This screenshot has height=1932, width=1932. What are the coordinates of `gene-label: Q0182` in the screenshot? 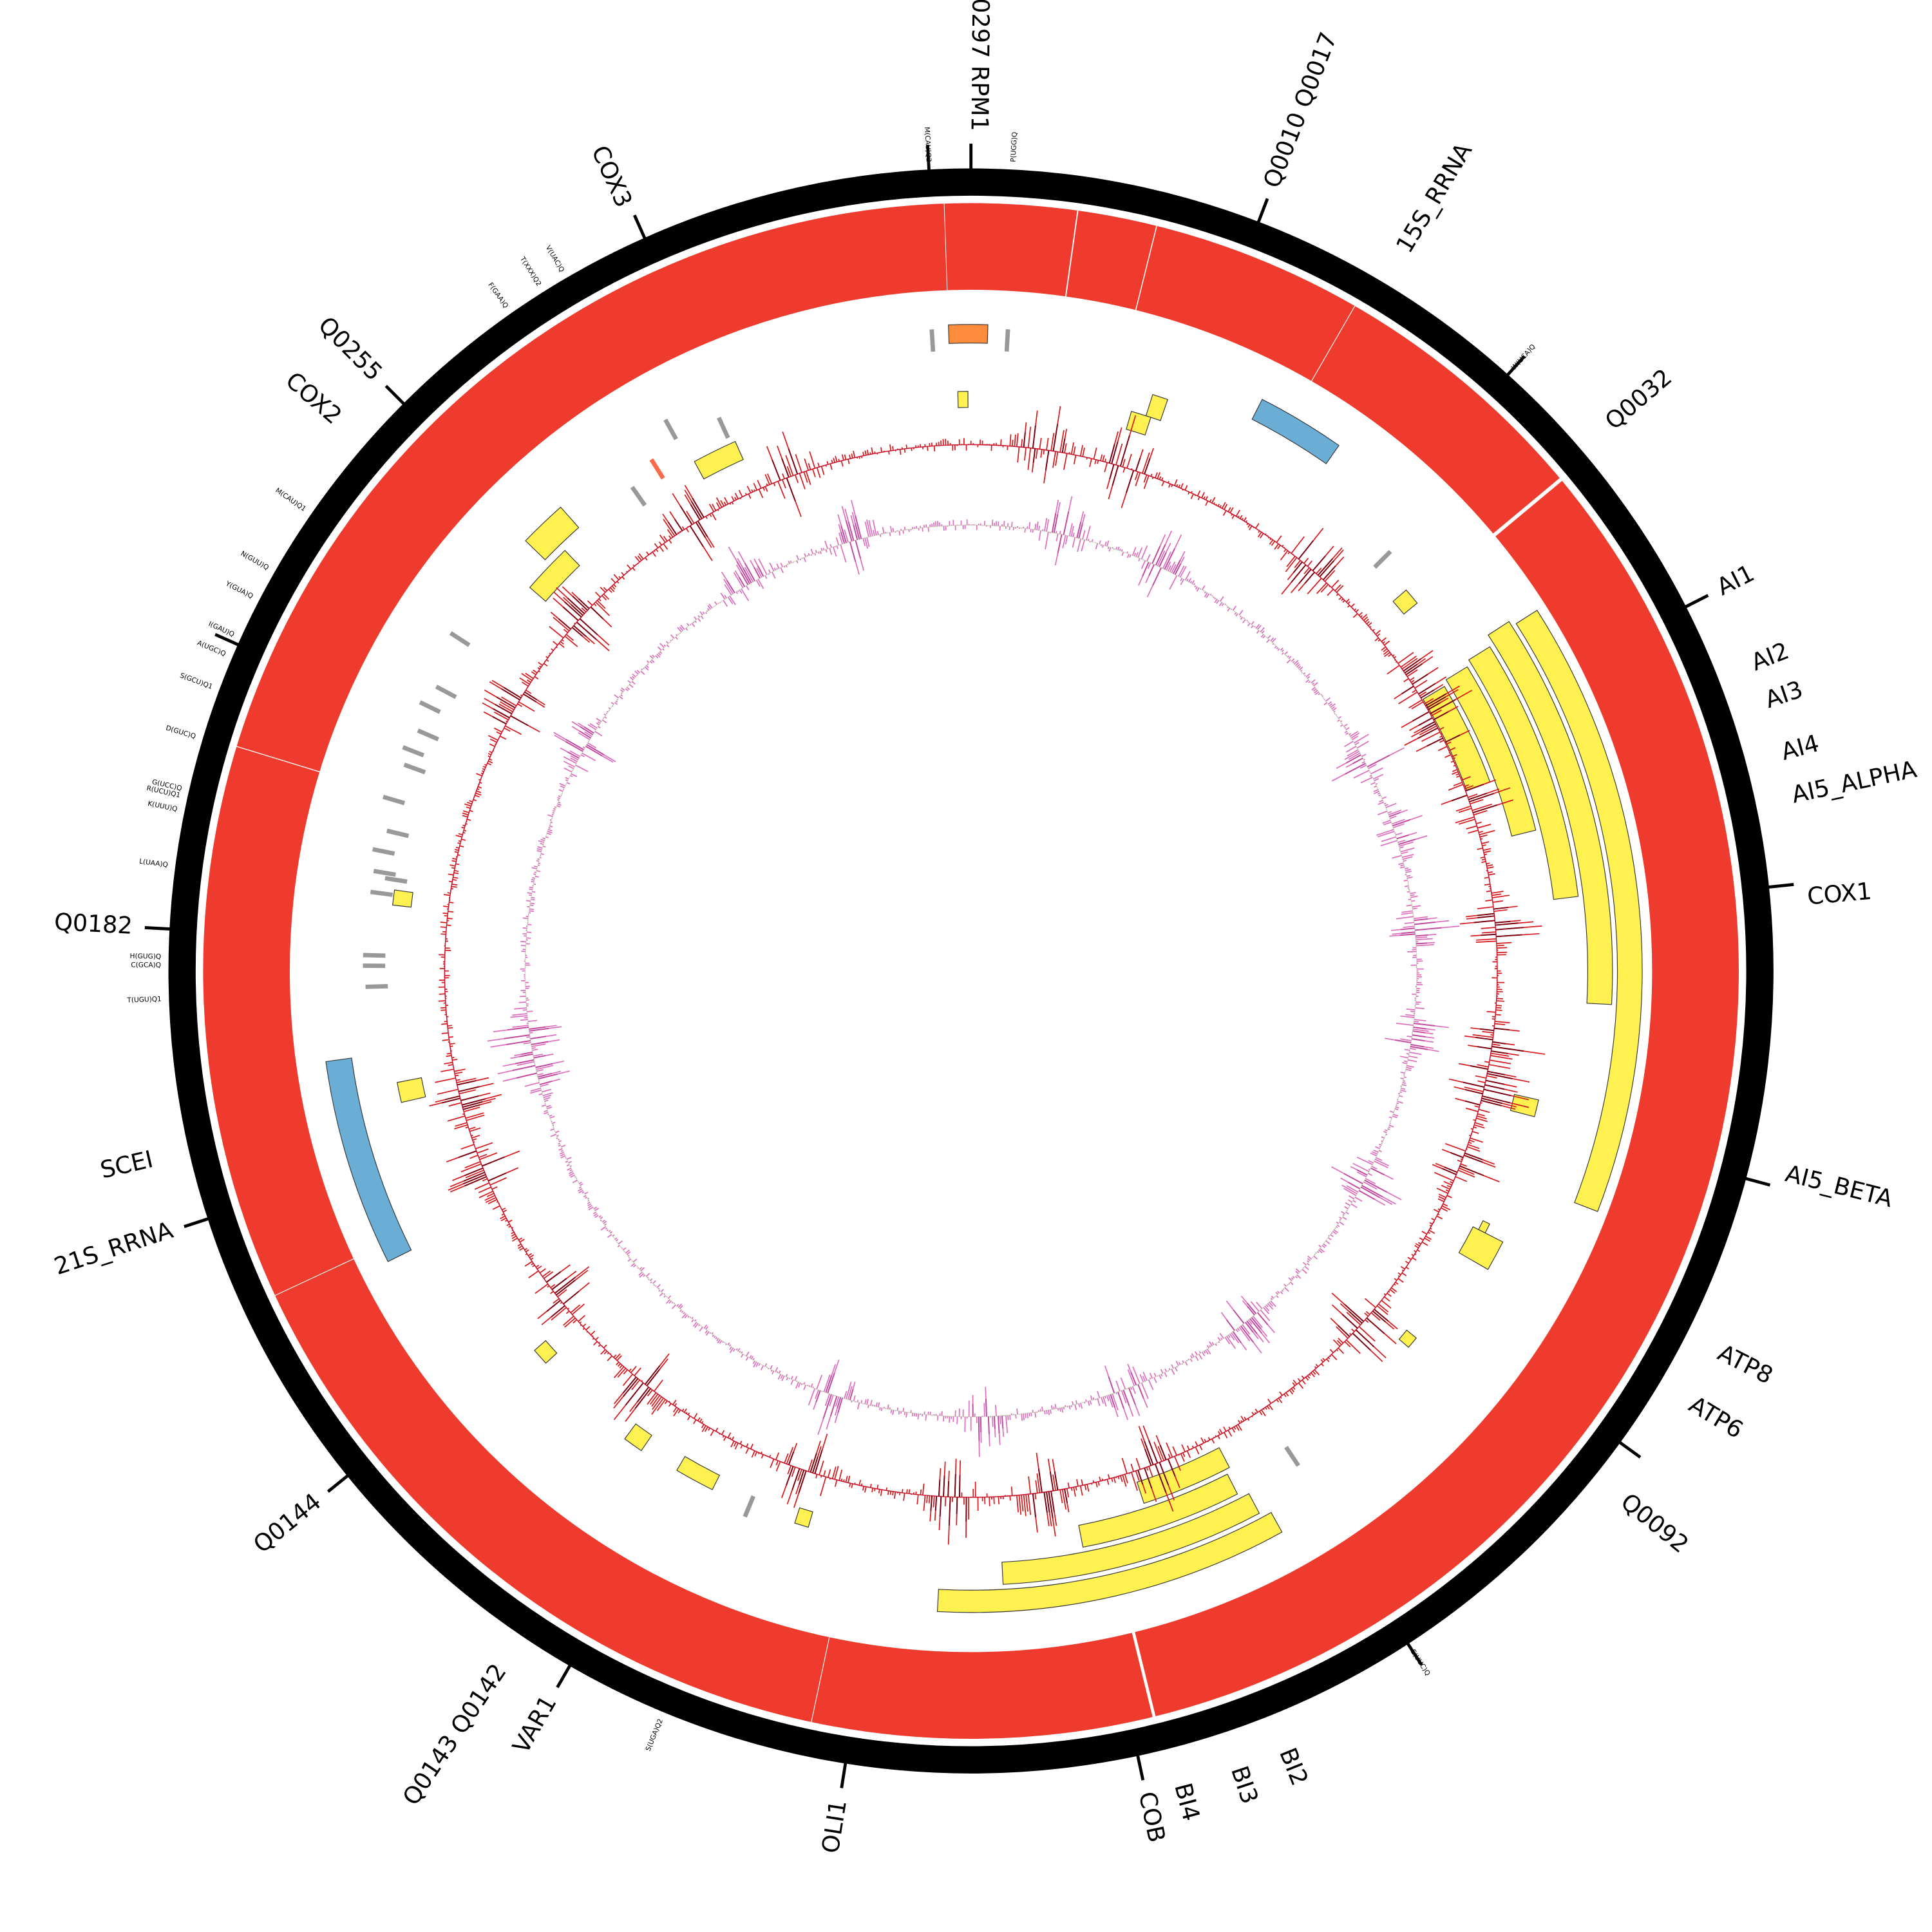 It's located at (93, 924).